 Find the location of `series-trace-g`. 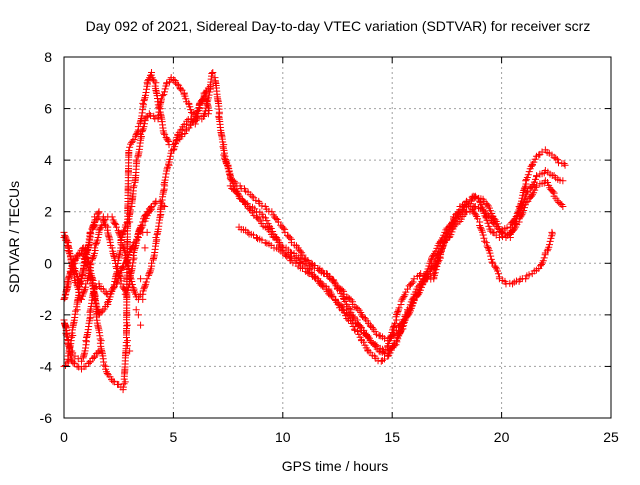

series-trace-g is located at coordinates (81, 248).